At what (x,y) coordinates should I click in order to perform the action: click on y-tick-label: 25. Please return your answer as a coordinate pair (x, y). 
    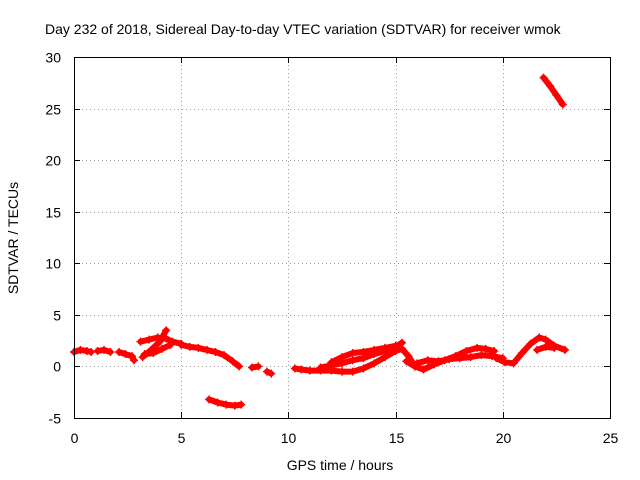
    Looking at the image, I should click on (53, 110).